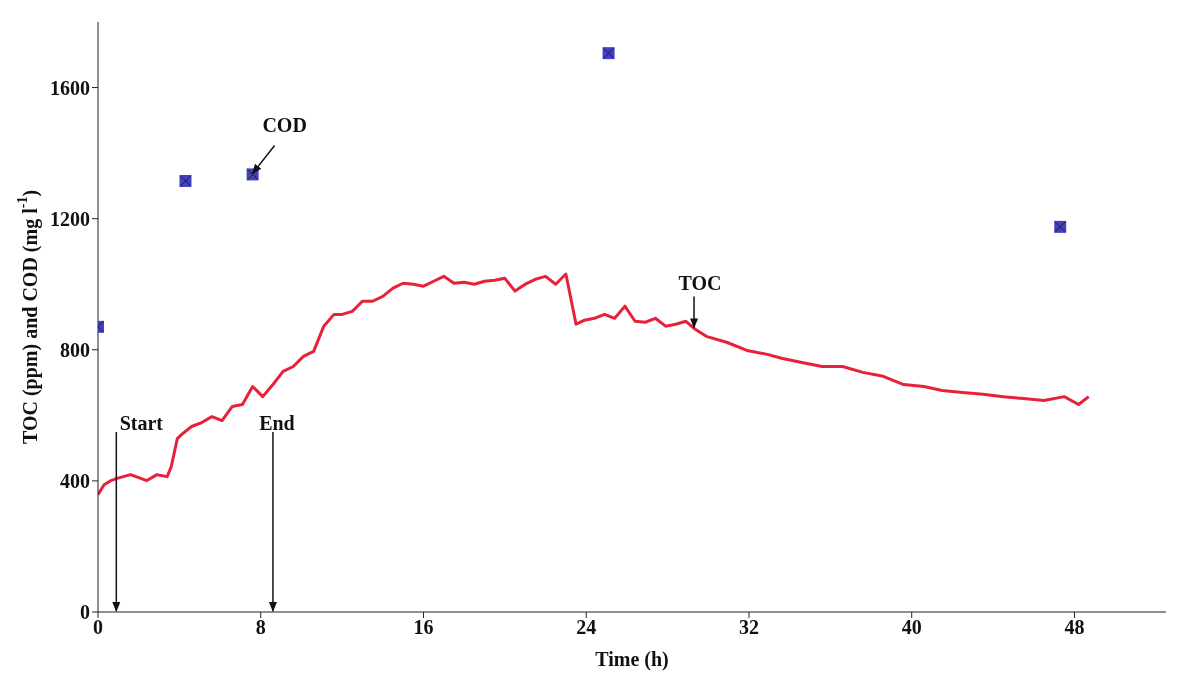  What do you see at coordinates (75, 349) in the screenshot?
I see `y-tick-label: 800` at bounding box center [75, 349].